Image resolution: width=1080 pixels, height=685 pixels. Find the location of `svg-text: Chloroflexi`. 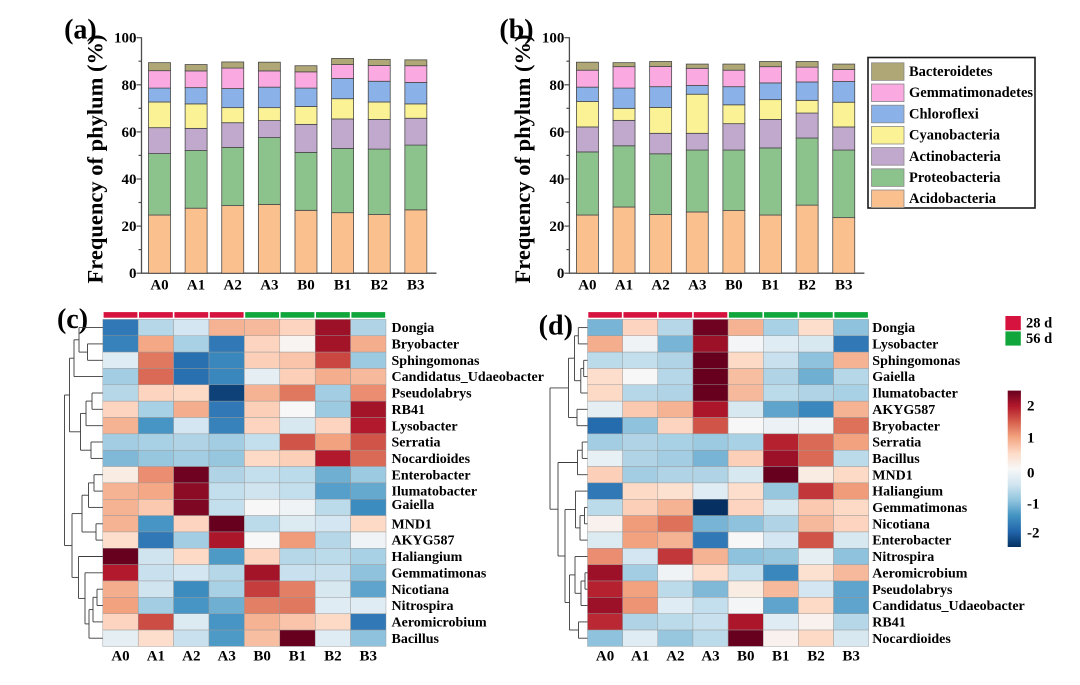

svg-text: Chloroflexi is located at coordinates (944, 114).